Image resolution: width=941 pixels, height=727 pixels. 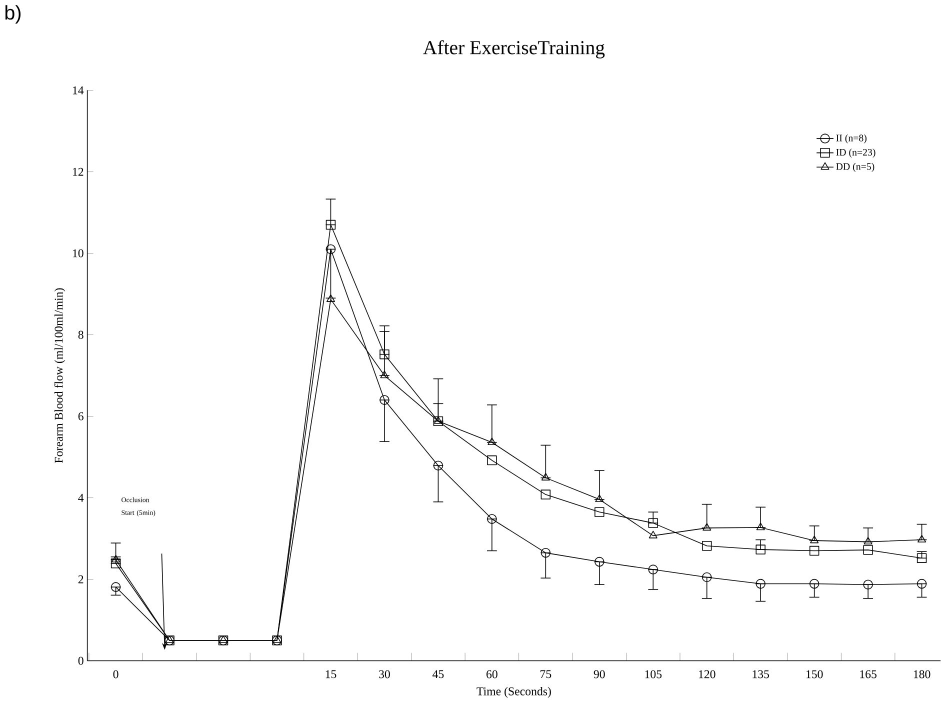 What do you see at coordinates (814, 674) in the screenshot?
I see `x-tick-label: 150` at bounding box center [814, 674].